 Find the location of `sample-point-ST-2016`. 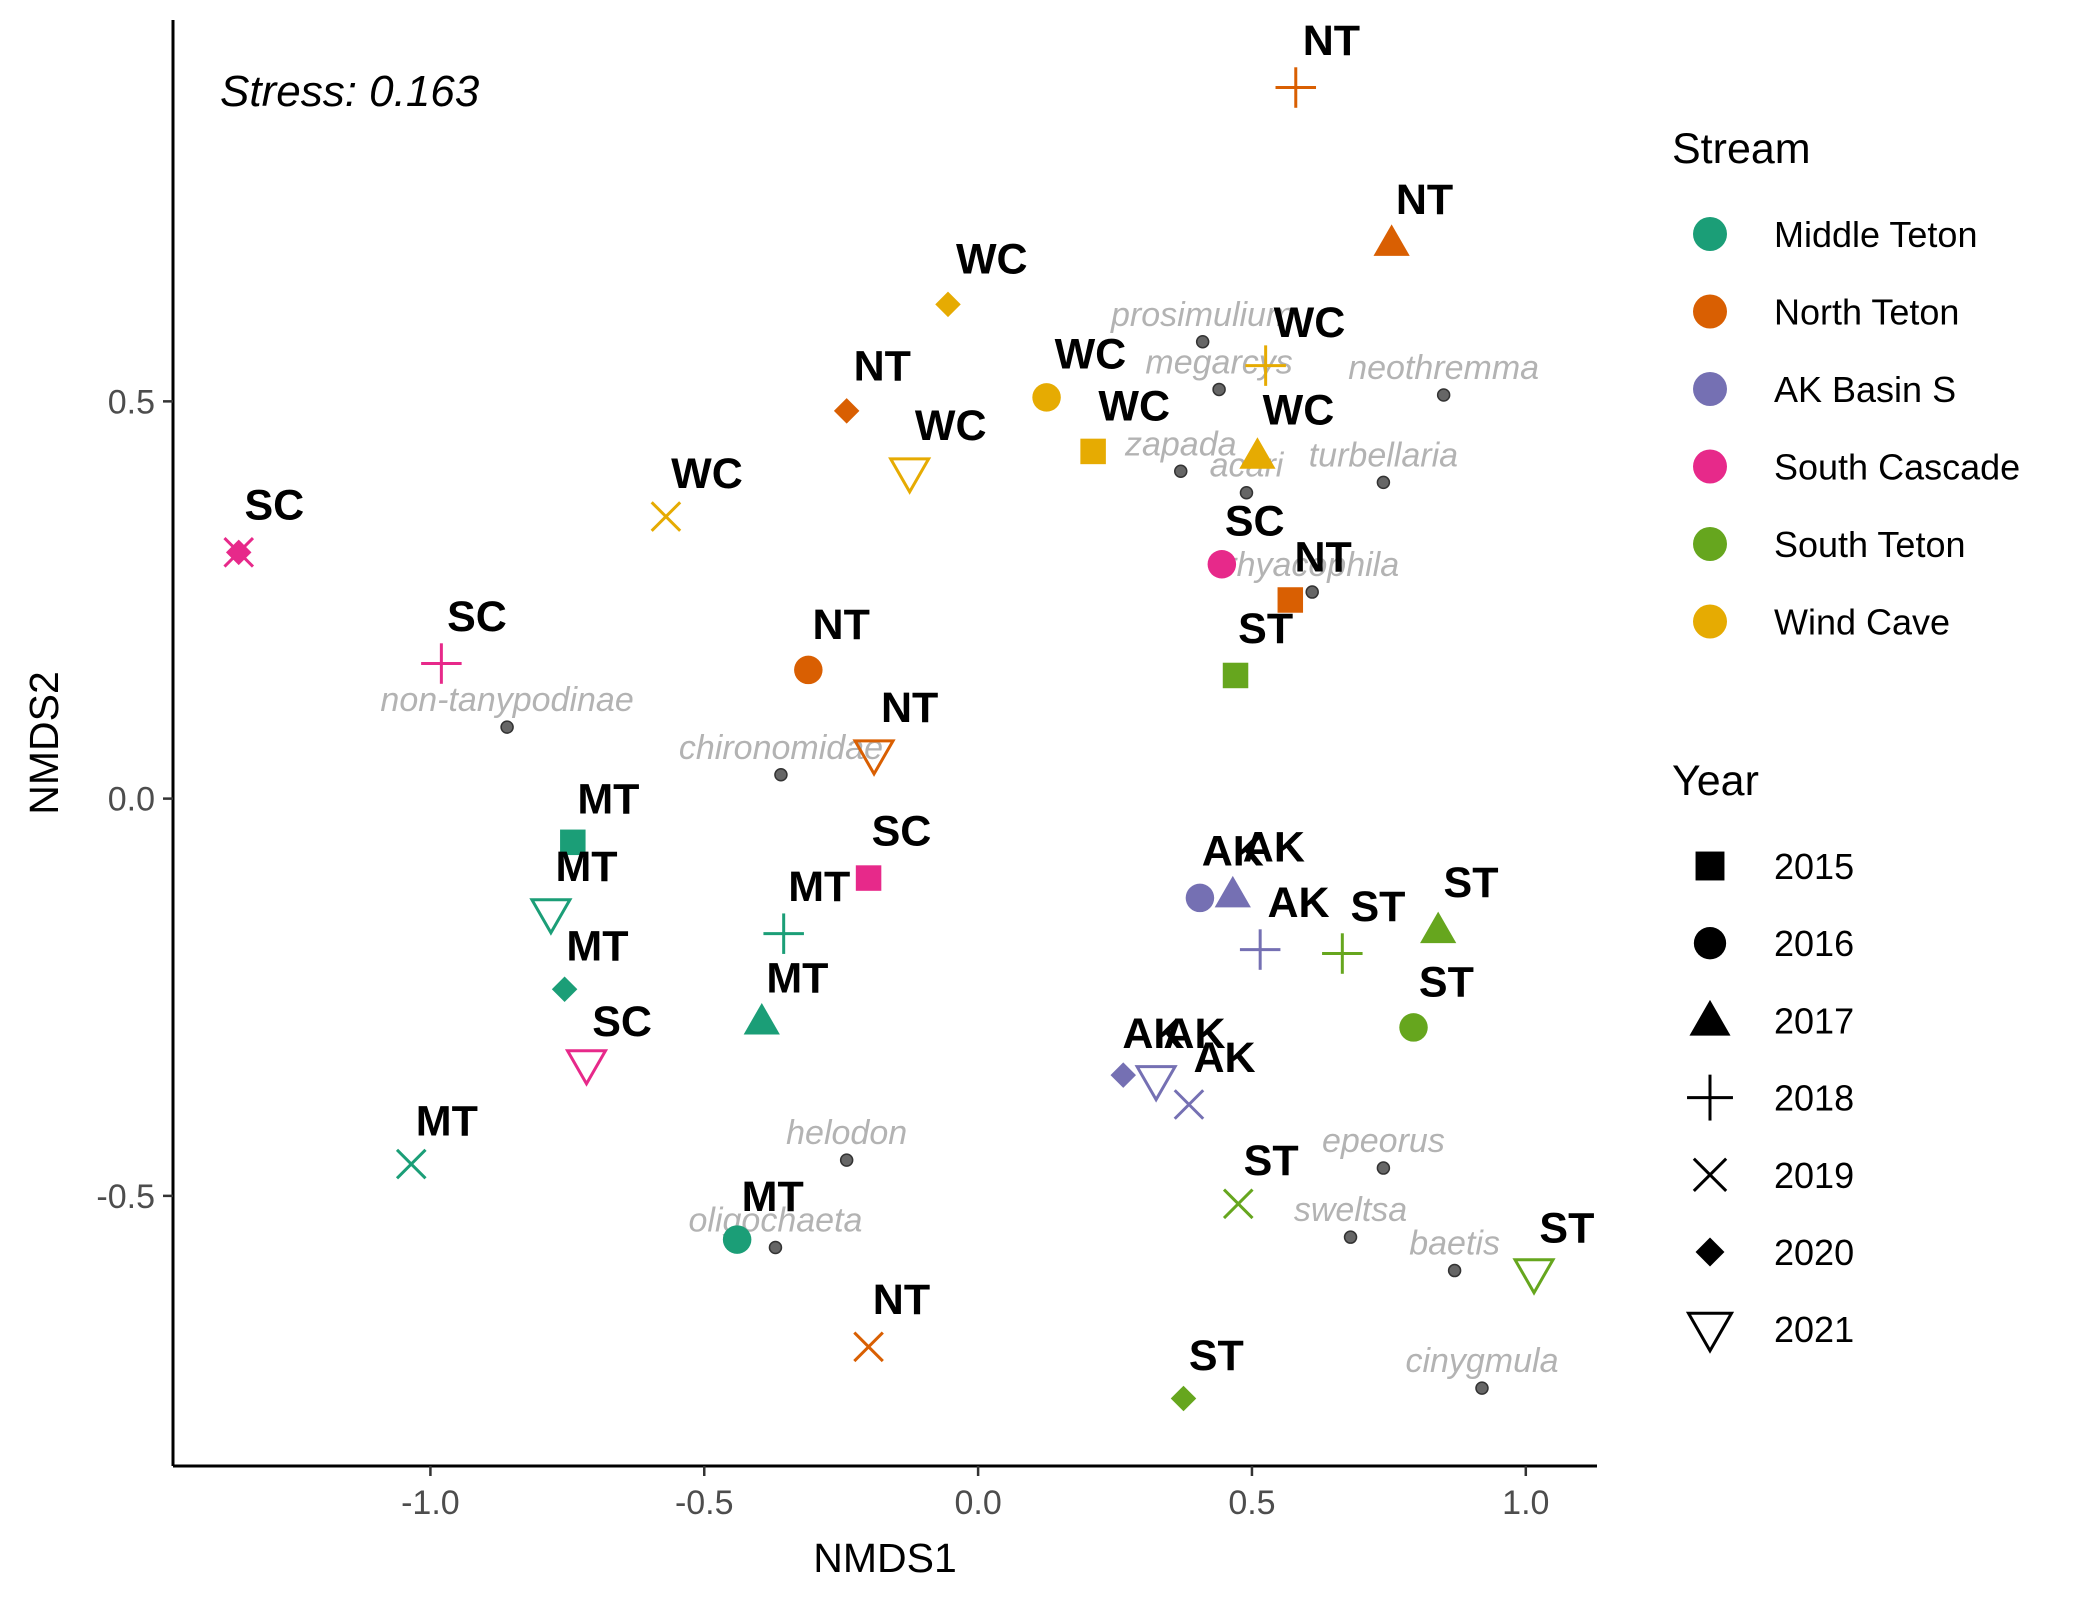

sample-point-ST-2016 is located at coordinates (1413, 1027).